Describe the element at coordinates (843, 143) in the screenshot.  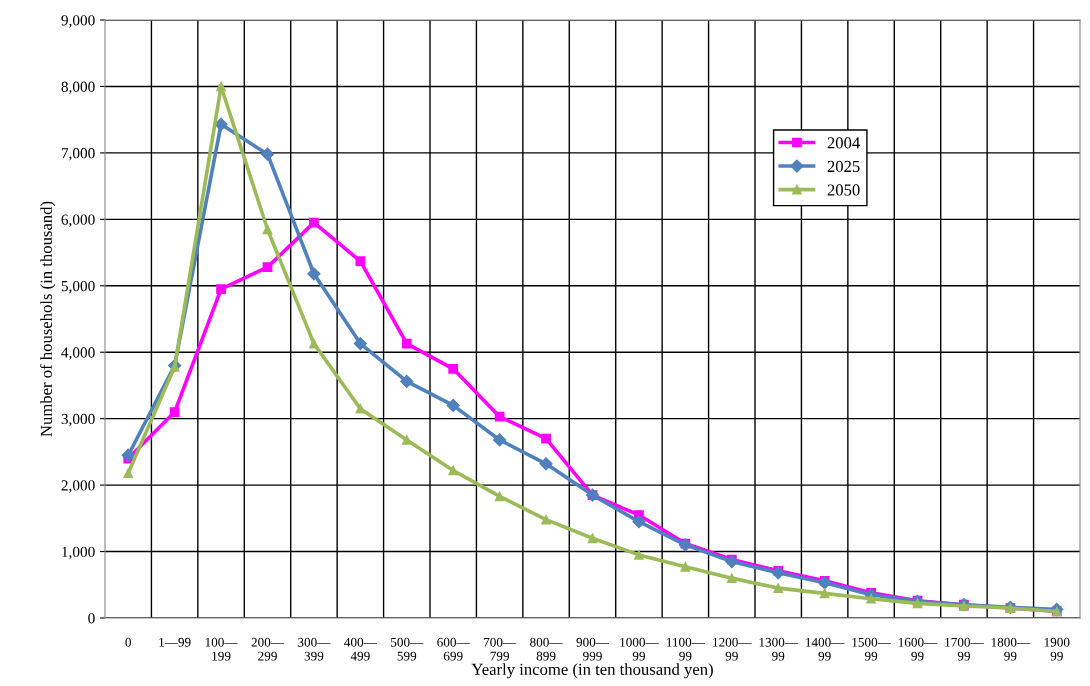
I see `legend-label: 2004` at that location.